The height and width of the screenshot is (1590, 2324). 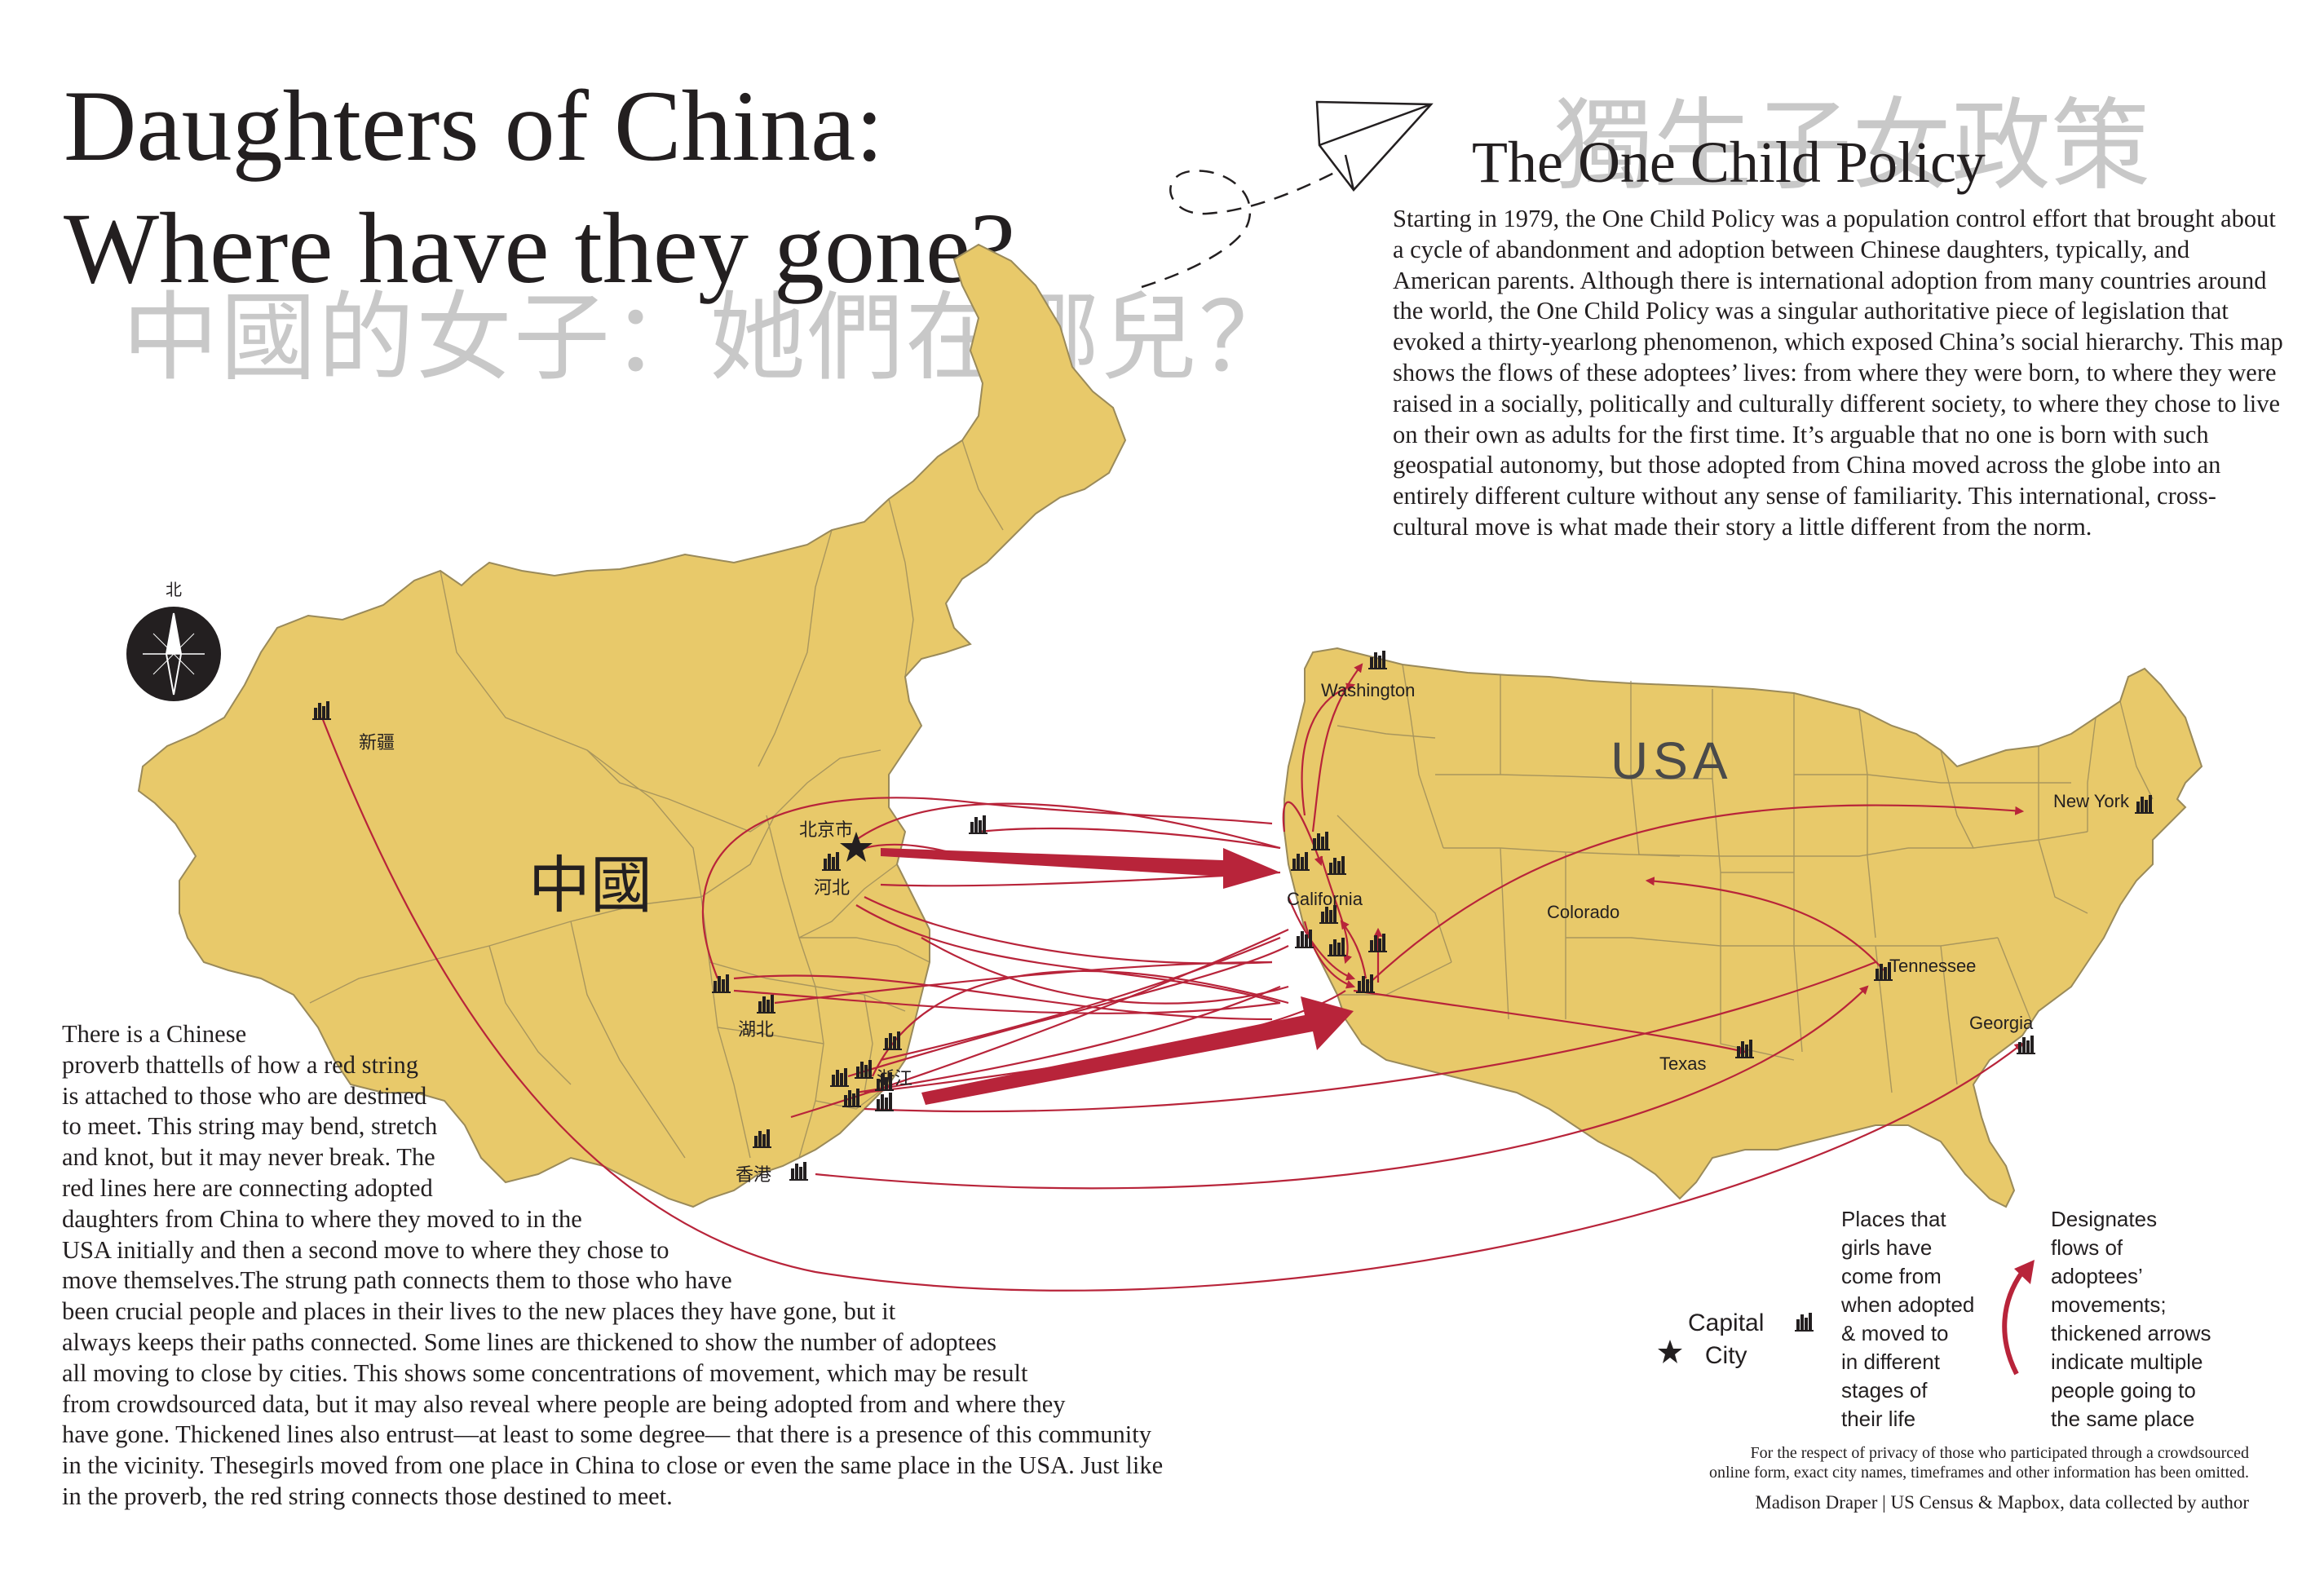 What do you see at coordinates (248, 1157) in the screenshot?
I see `proverb-line: and knot, but it may never break. The` at bounding box center [248, 1157].